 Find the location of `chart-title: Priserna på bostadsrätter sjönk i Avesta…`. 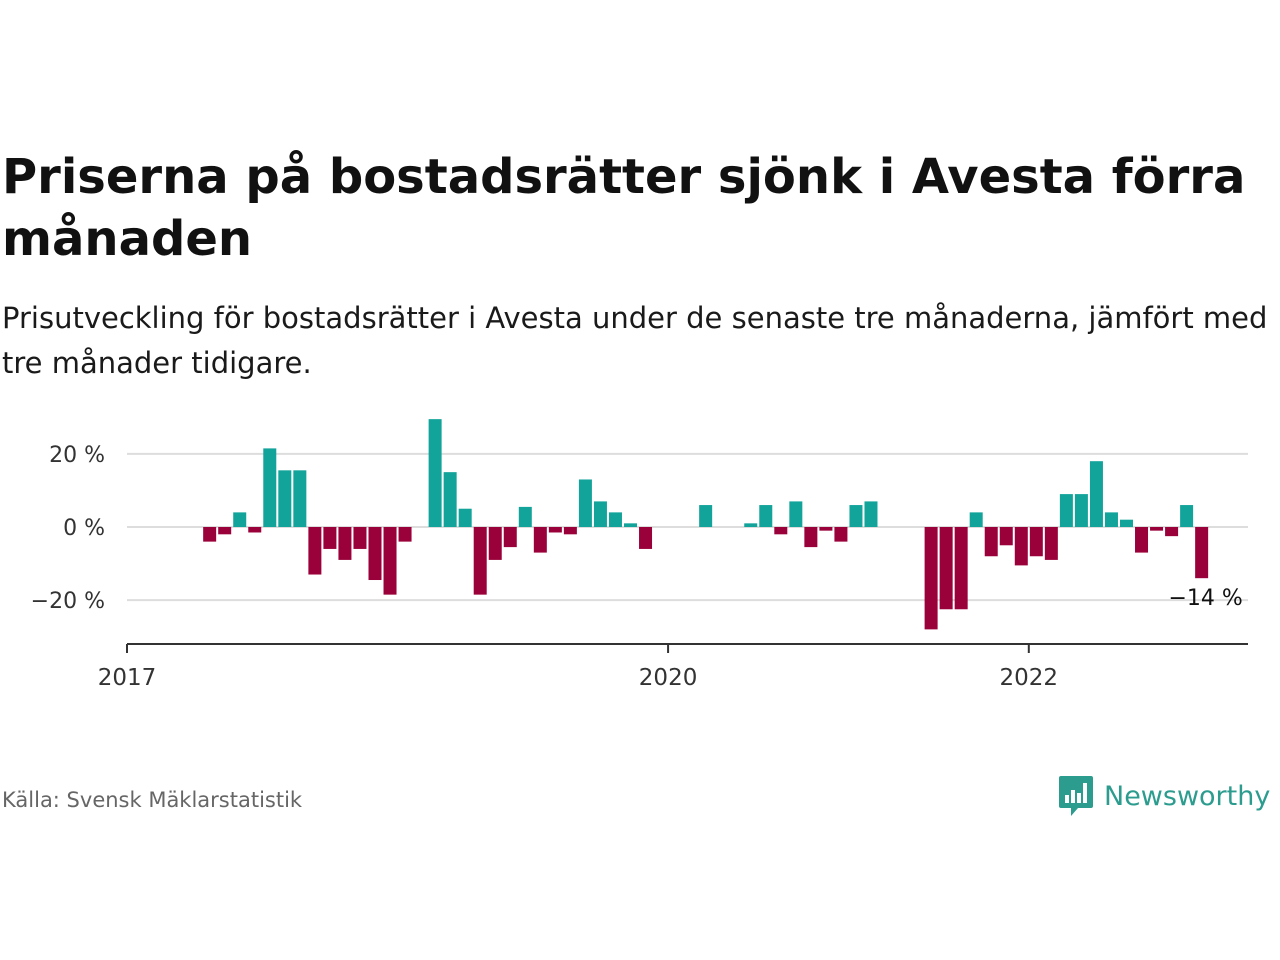

chart-title: Priserna på bostadsrätter sjönk i Avesta… is located at coordinates (624, 208).